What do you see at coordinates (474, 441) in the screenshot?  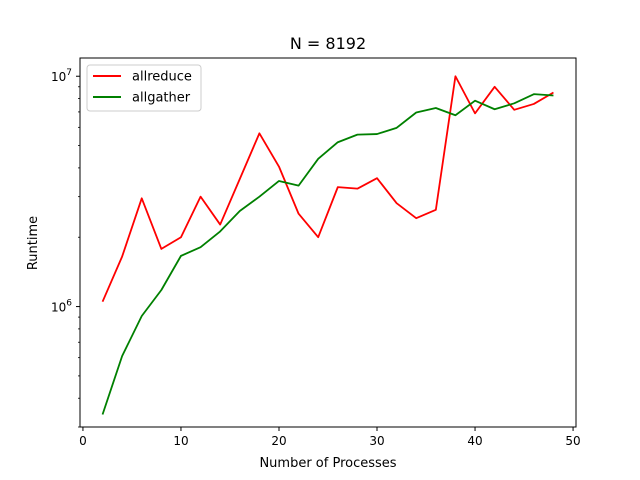 I see `x-tick-label: 40` at bounding box center [474, 441].